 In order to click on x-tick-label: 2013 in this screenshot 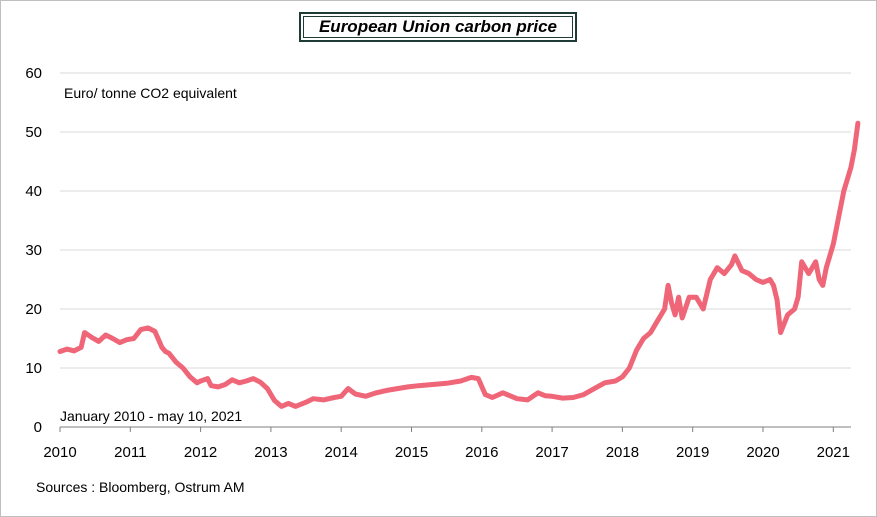, I will do `click(270, 452)`.